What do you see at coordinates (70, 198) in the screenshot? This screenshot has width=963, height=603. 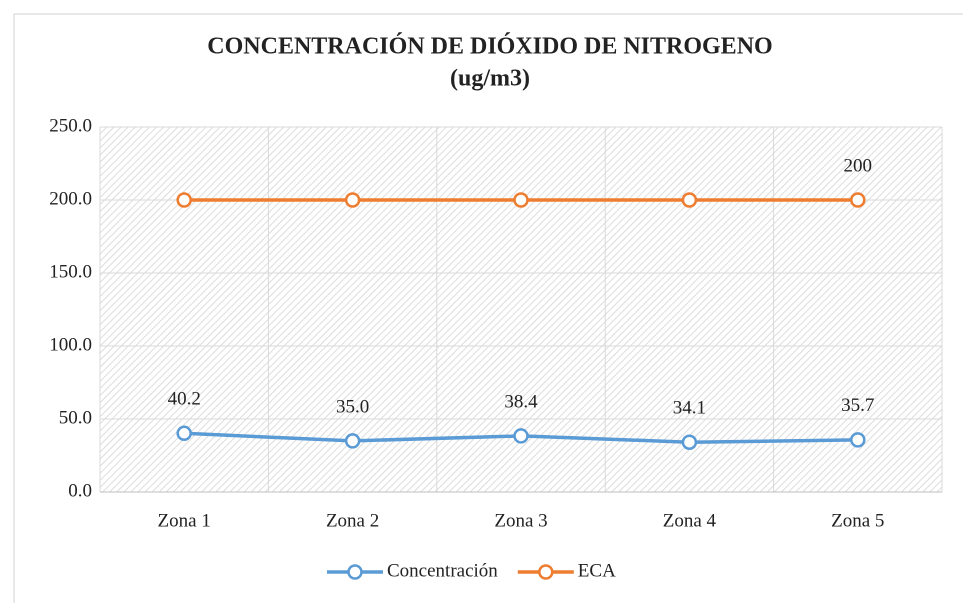 I see `y-tick-label: 200.0` at bounding box center [70, 198].